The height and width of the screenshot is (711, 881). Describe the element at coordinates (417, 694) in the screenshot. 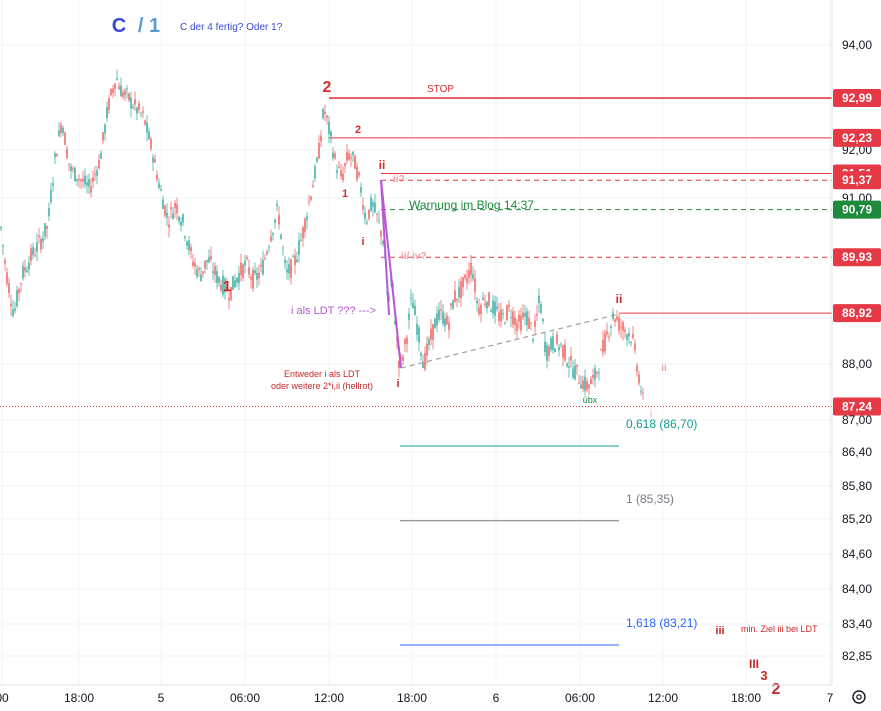

I see `x-axis: 00 18:00 5 06:00 12:00 18:00 6 06:00 12:00 18:00 7` at that location.